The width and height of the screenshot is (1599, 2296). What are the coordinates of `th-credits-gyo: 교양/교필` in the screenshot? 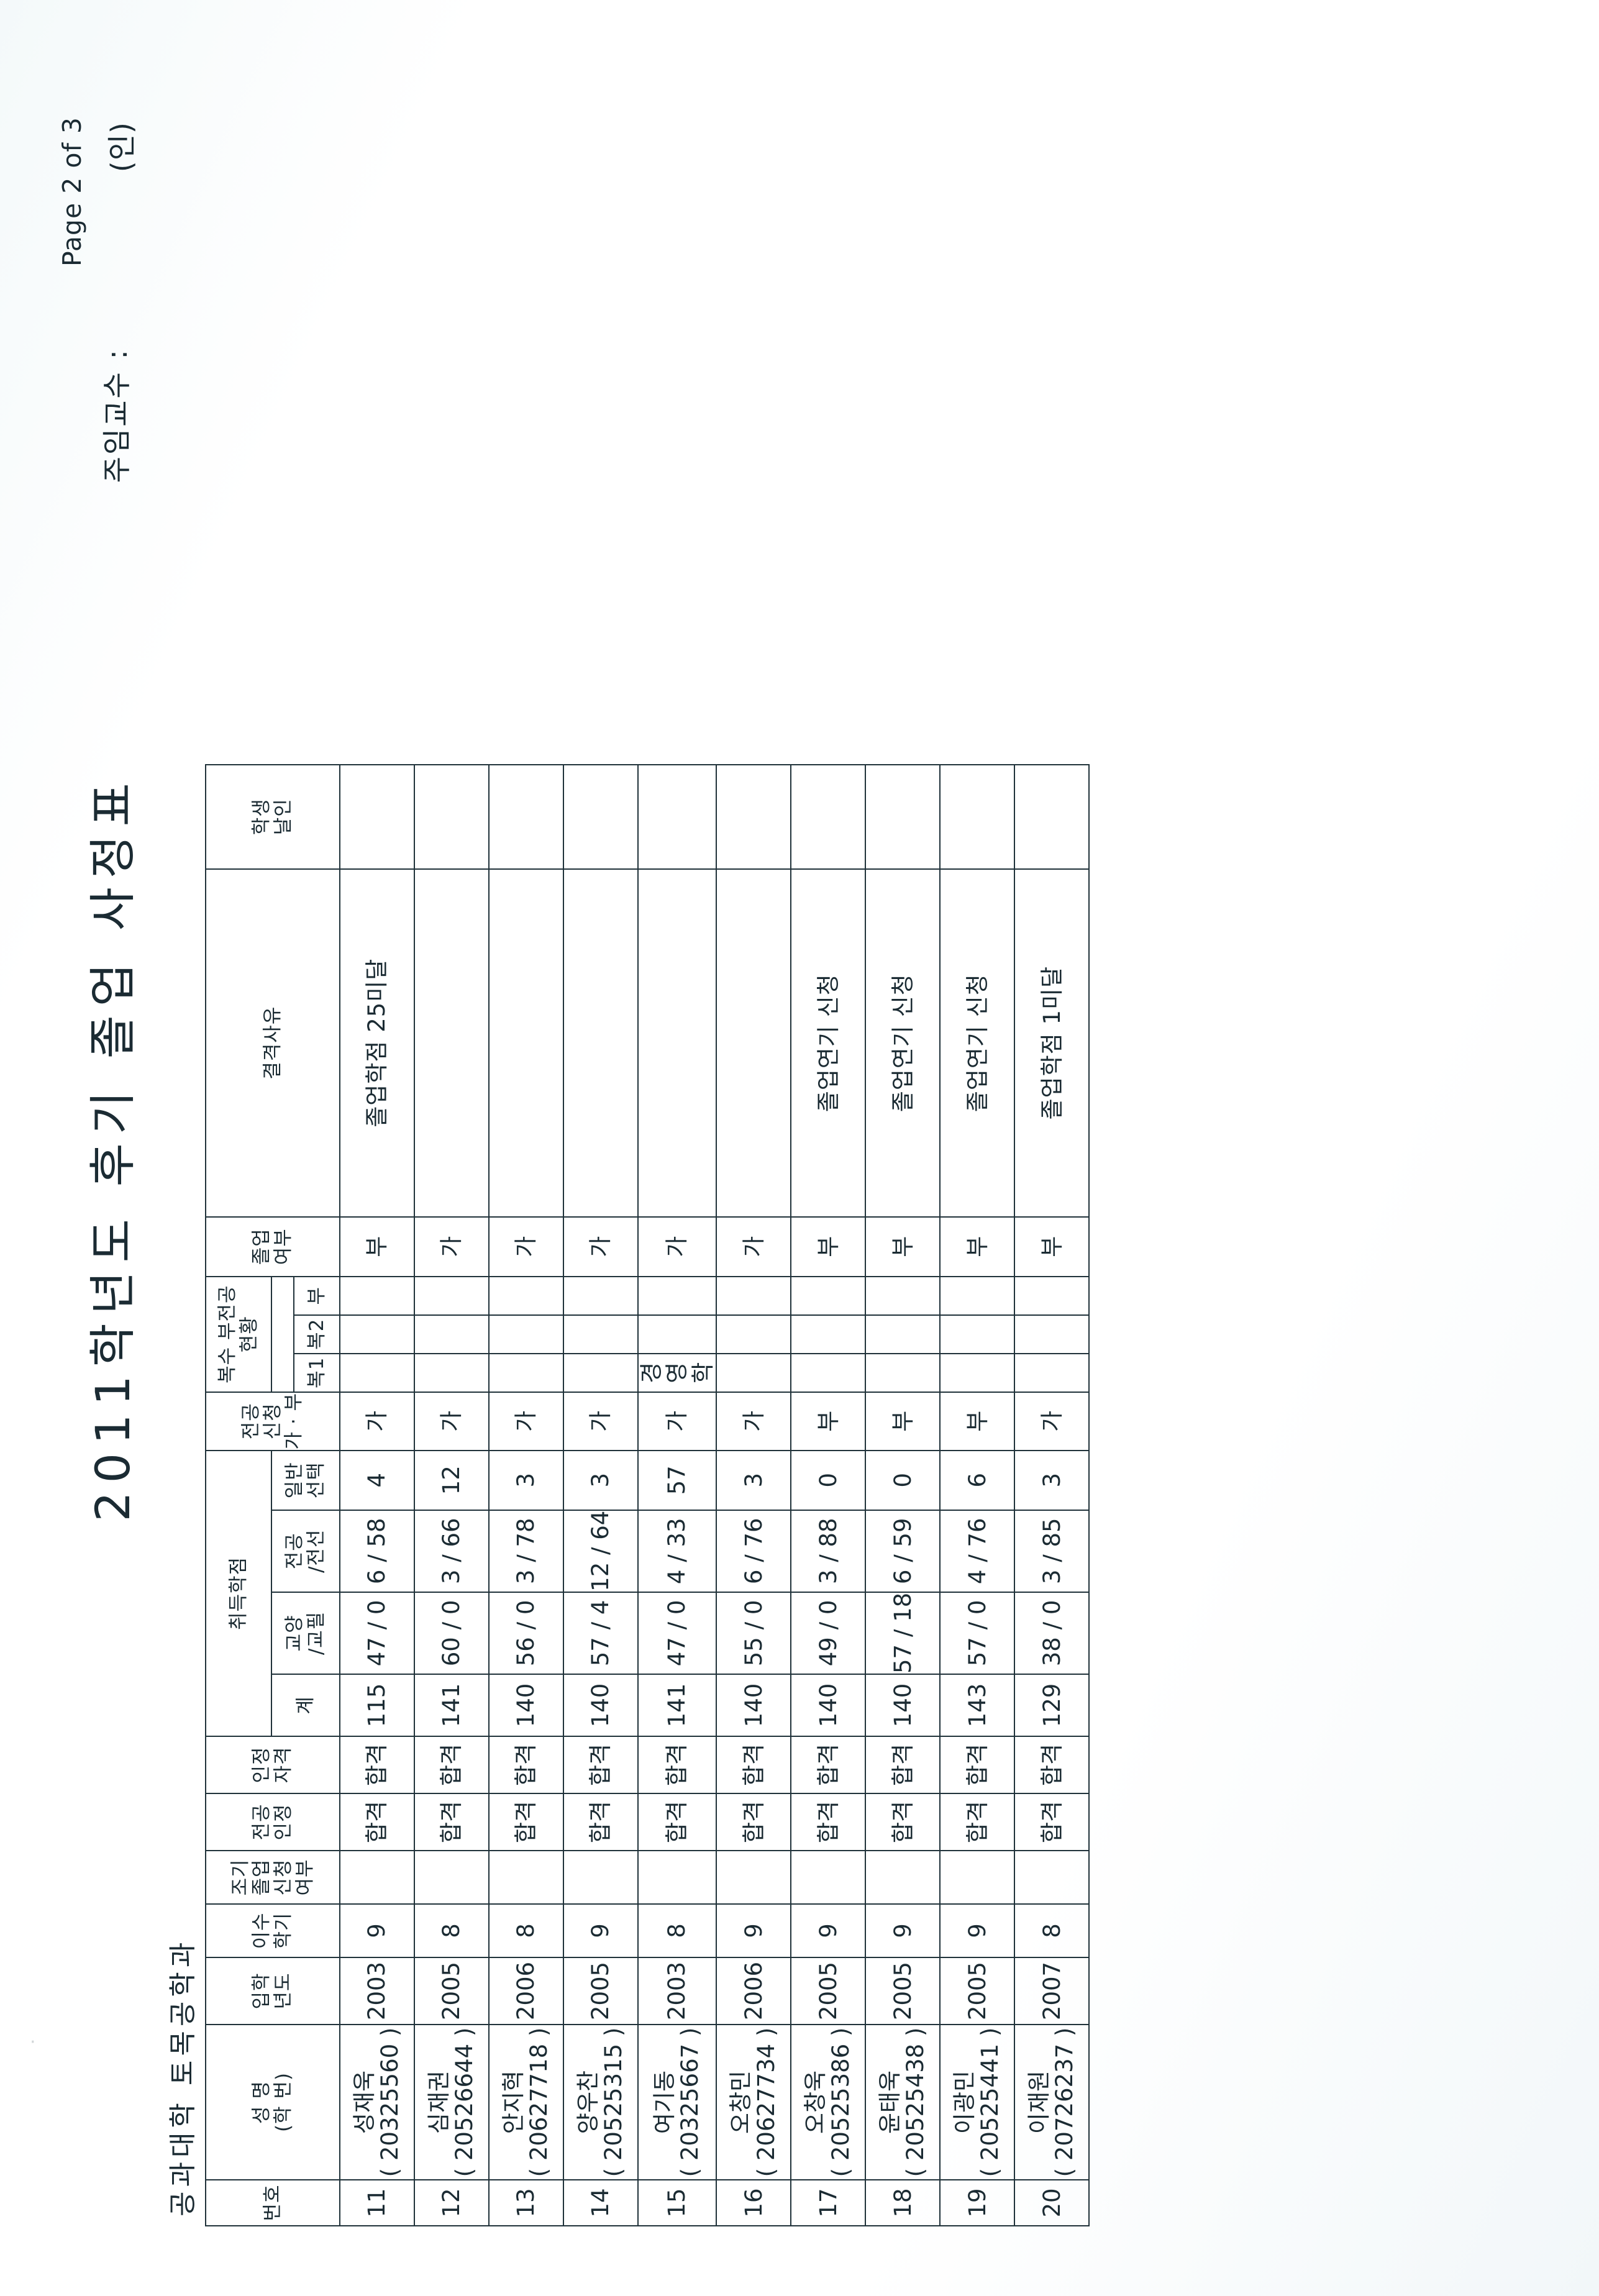 It's located at (305, 1633).